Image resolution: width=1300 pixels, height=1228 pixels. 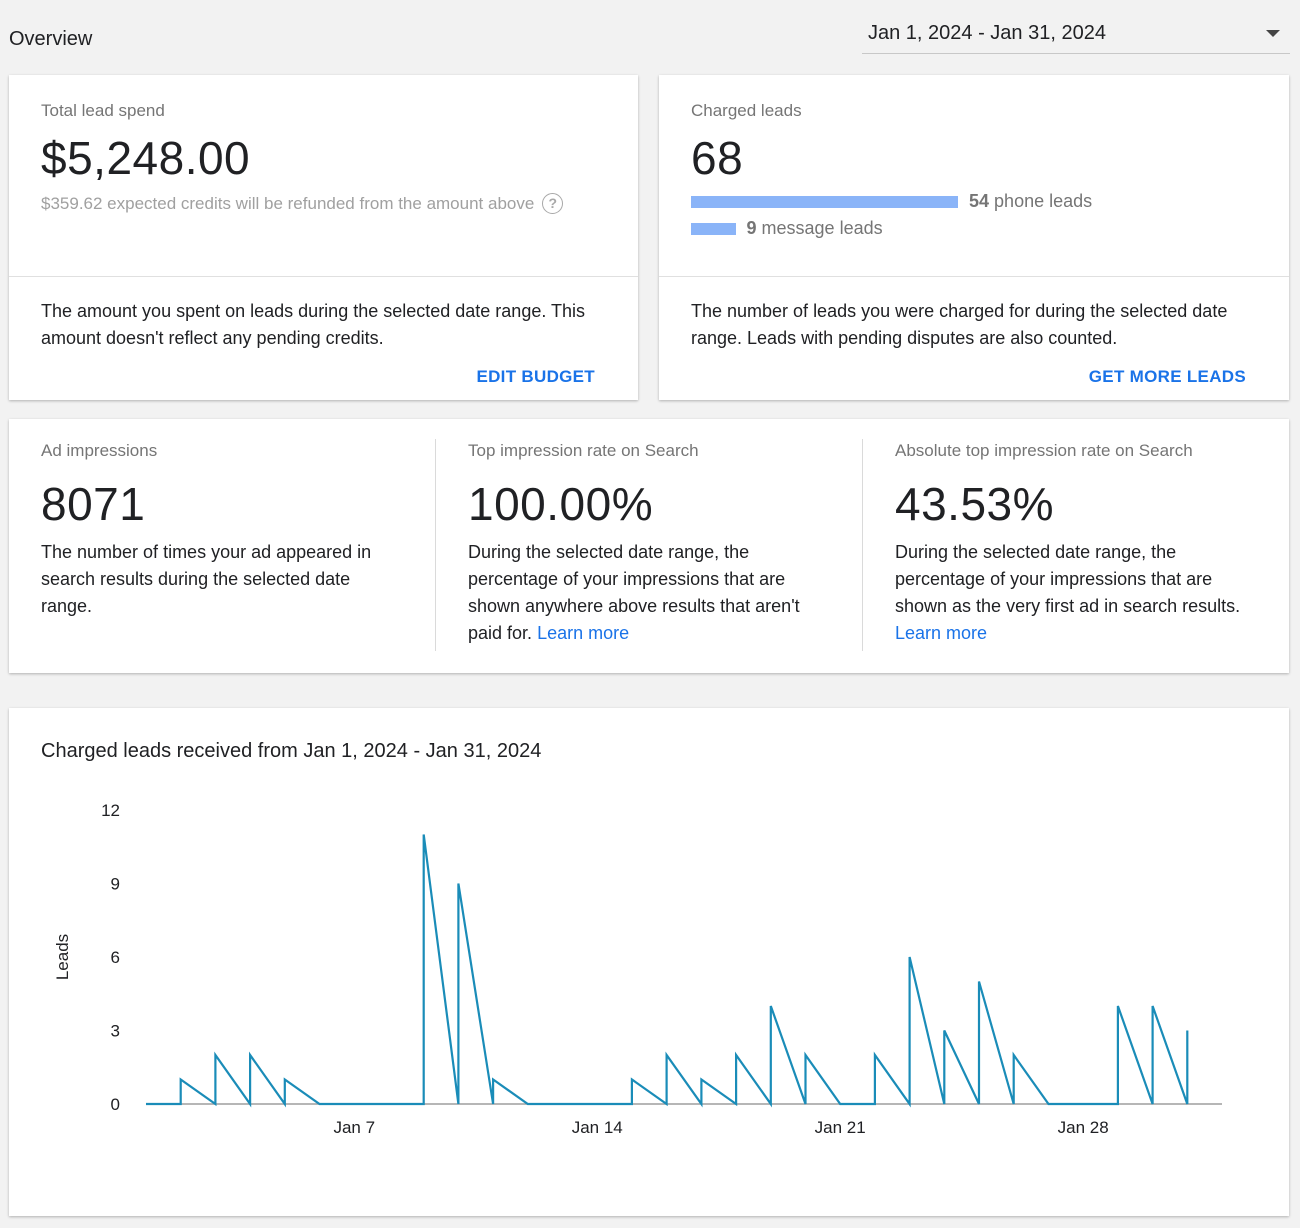 I want to click on date-range-value: Jan 1, 2024 - Jan 31, 2024, so click(x=987, y=33).